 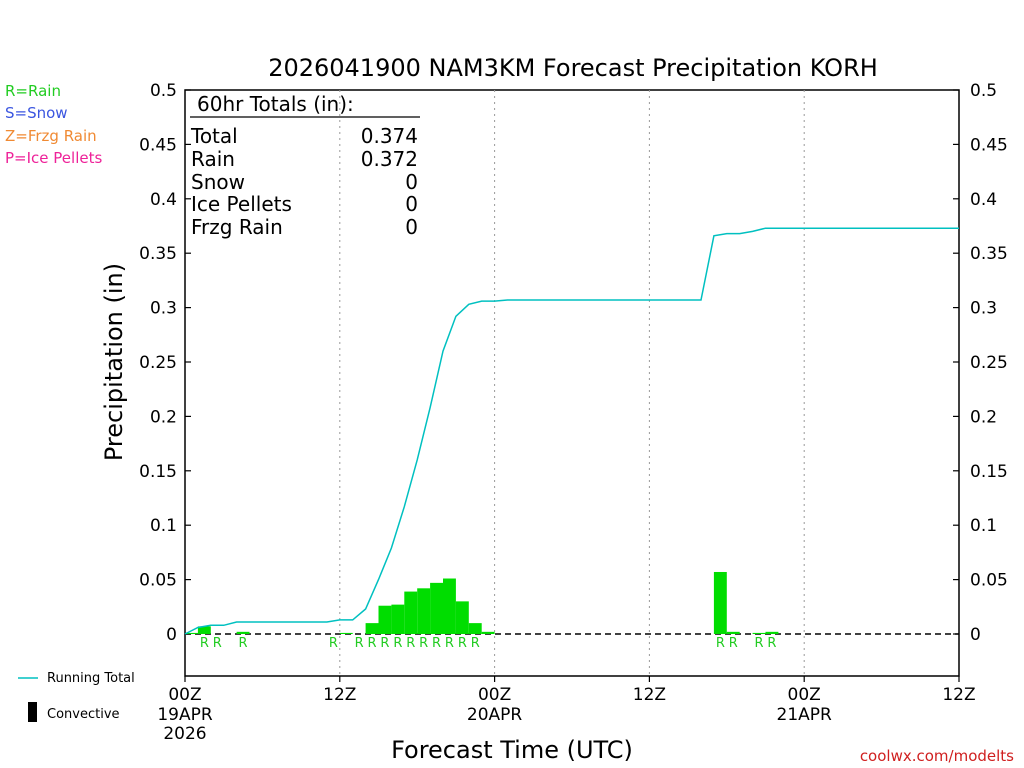 What do you see at coordinates (989, 581) in the screenshot?
I see `y-tick-label-right-1: 0.05` at bounding box center [989, 581].